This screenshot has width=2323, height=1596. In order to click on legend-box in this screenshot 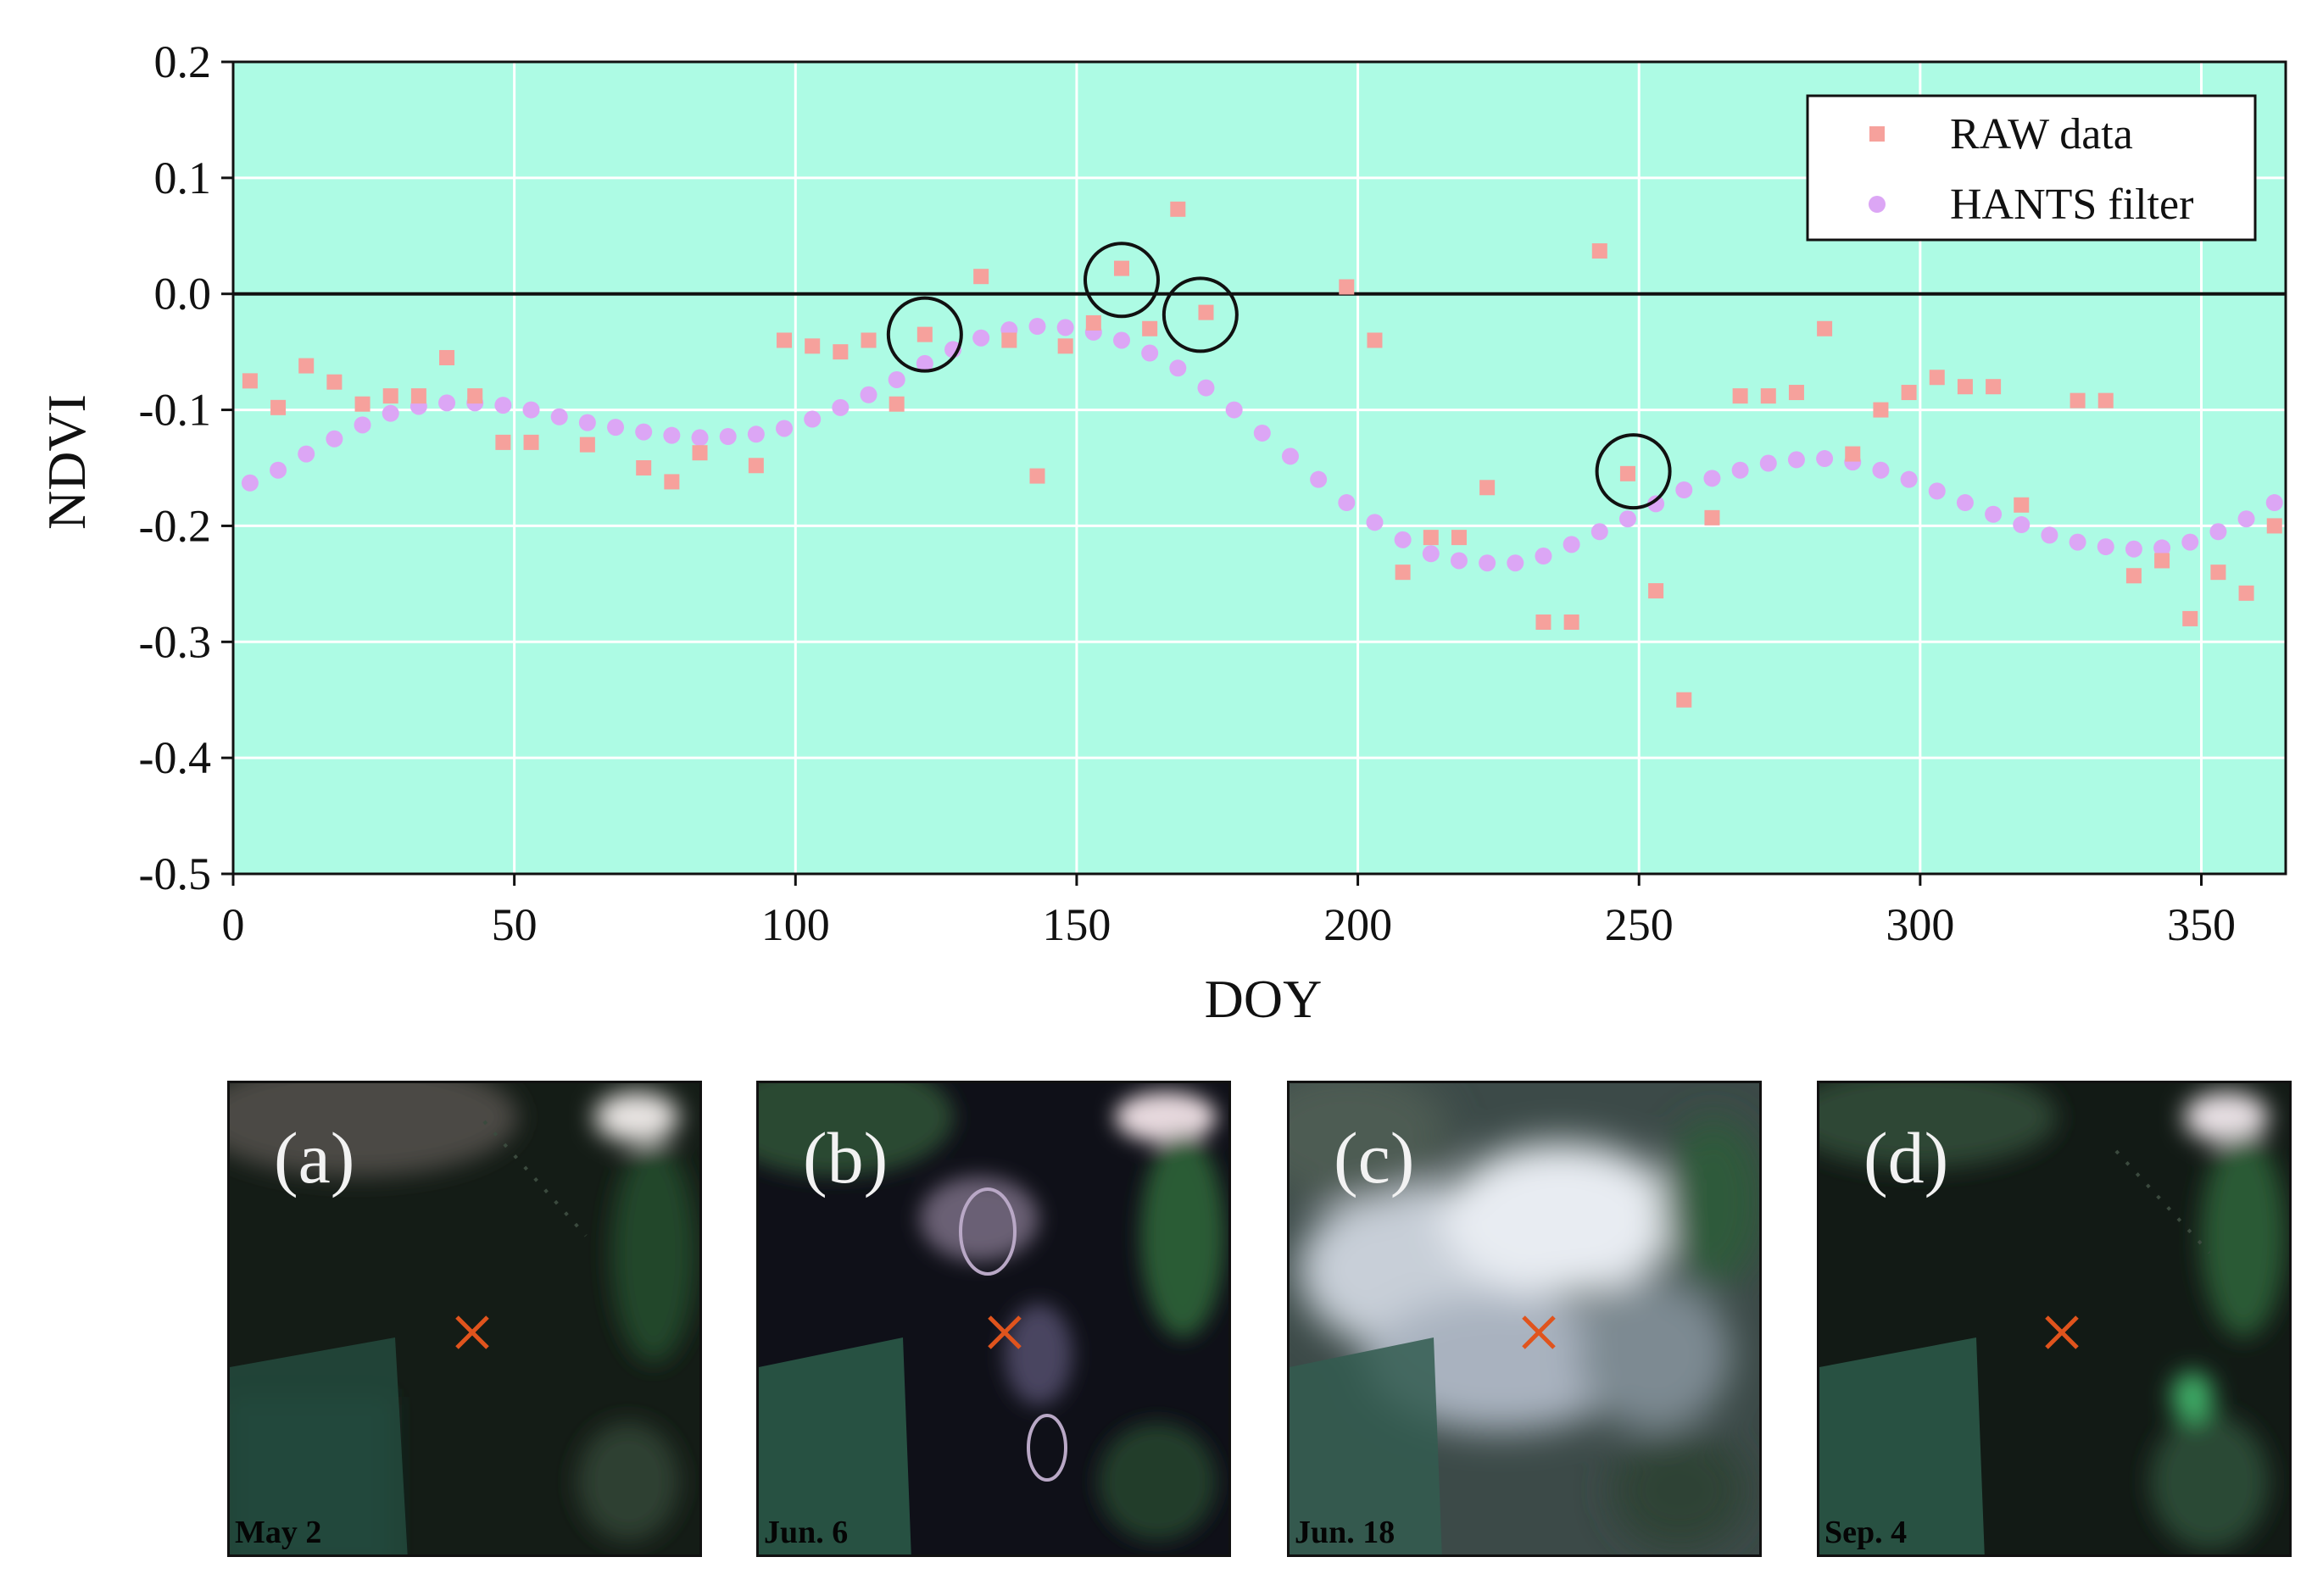, I will do `click(2032, 168)`.